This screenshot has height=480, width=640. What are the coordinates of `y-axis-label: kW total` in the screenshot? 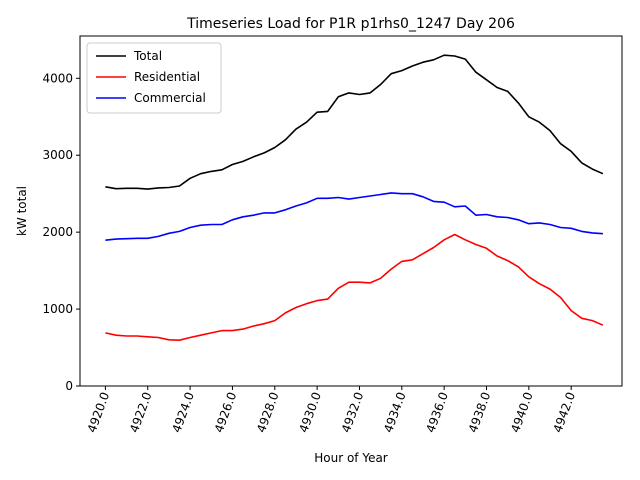 It's located at (22, 211).